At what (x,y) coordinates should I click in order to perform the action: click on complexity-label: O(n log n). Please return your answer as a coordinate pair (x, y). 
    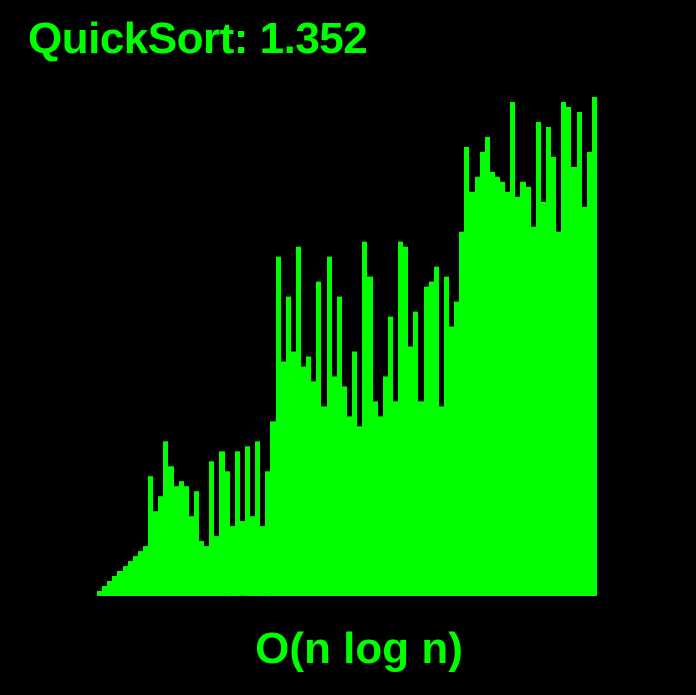
    Looking at the image, I should click on (359, 648).